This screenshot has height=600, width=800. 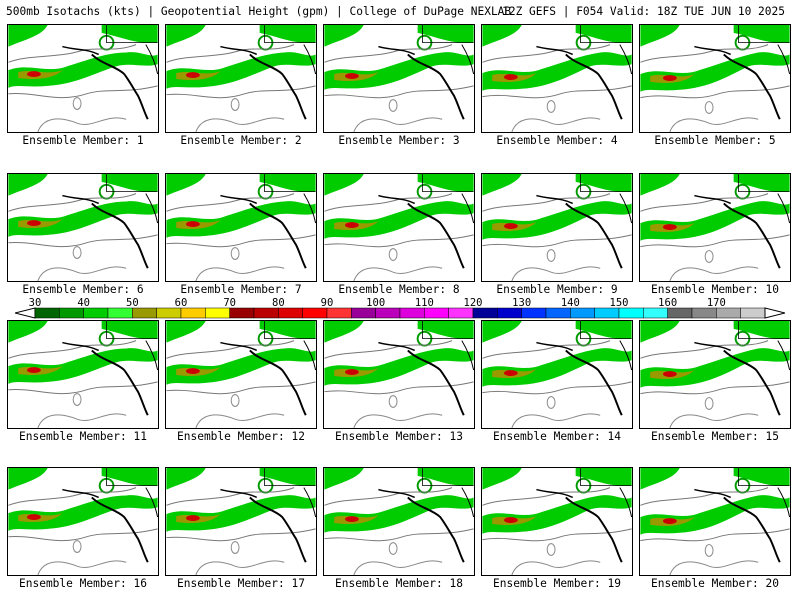 I want to click on ensemble-member-label: Ensemble Member: 7, so click(x=241, y=289).